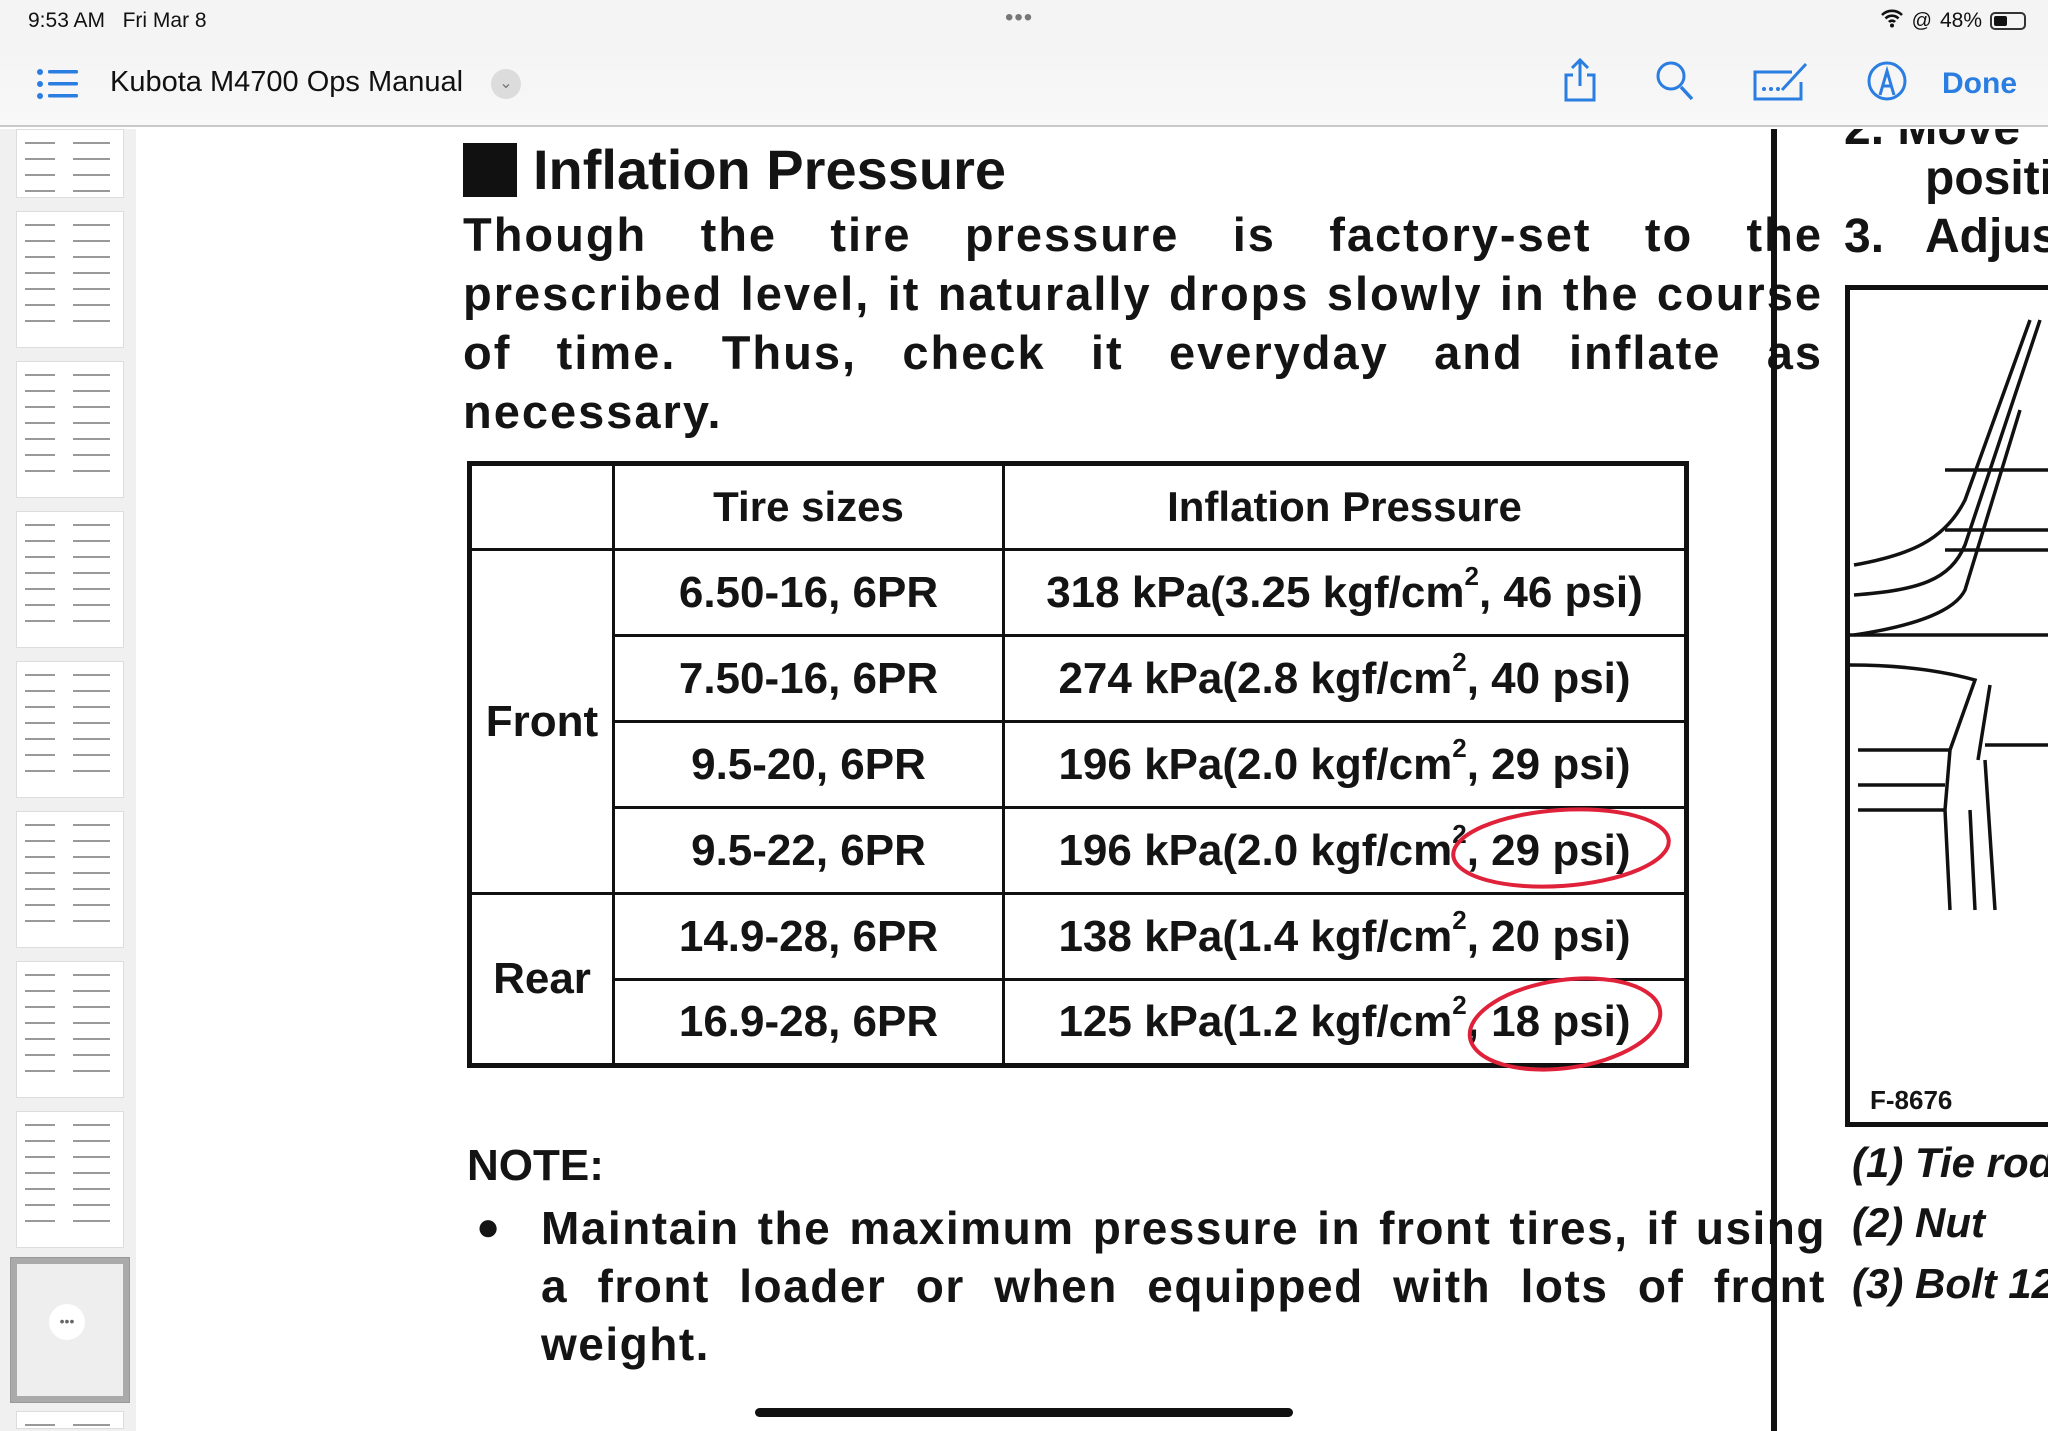 The width and height of the screenshot is (2048, 1431). Describe the element at coordinates (506, 84) in the screenshot. I see `chevron-down-icon: ⌄` at that location.